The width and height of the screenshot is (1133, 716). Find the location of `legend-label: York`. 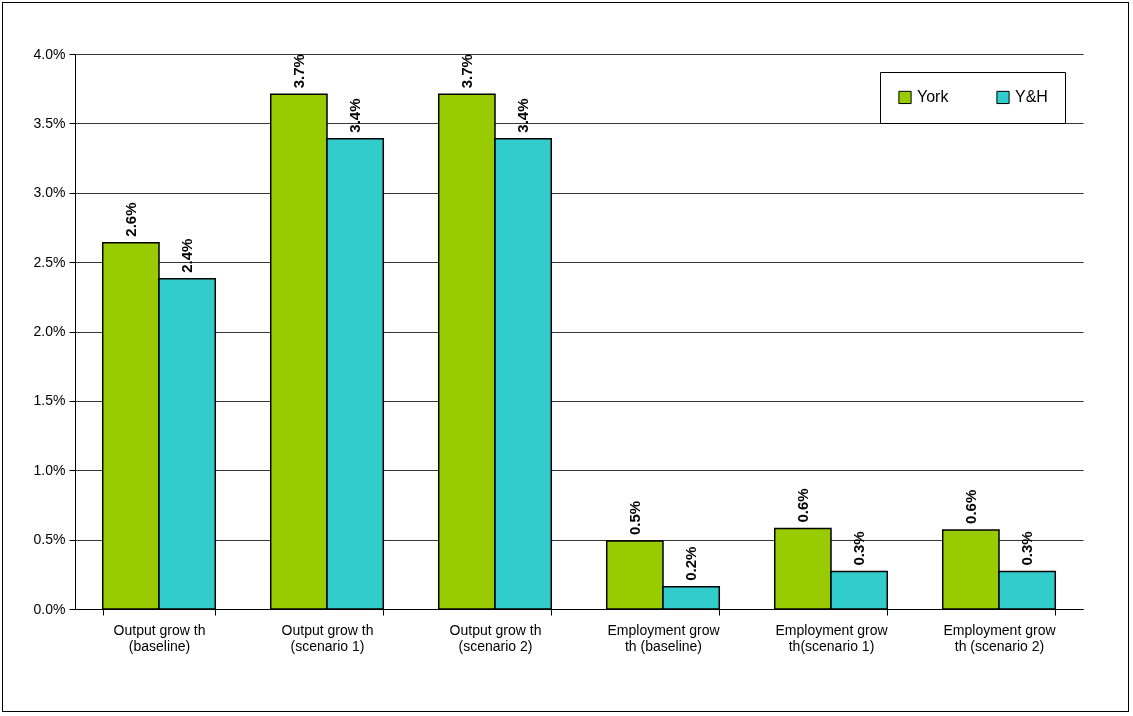

legend-label: York is located at coordinates (933, 97).